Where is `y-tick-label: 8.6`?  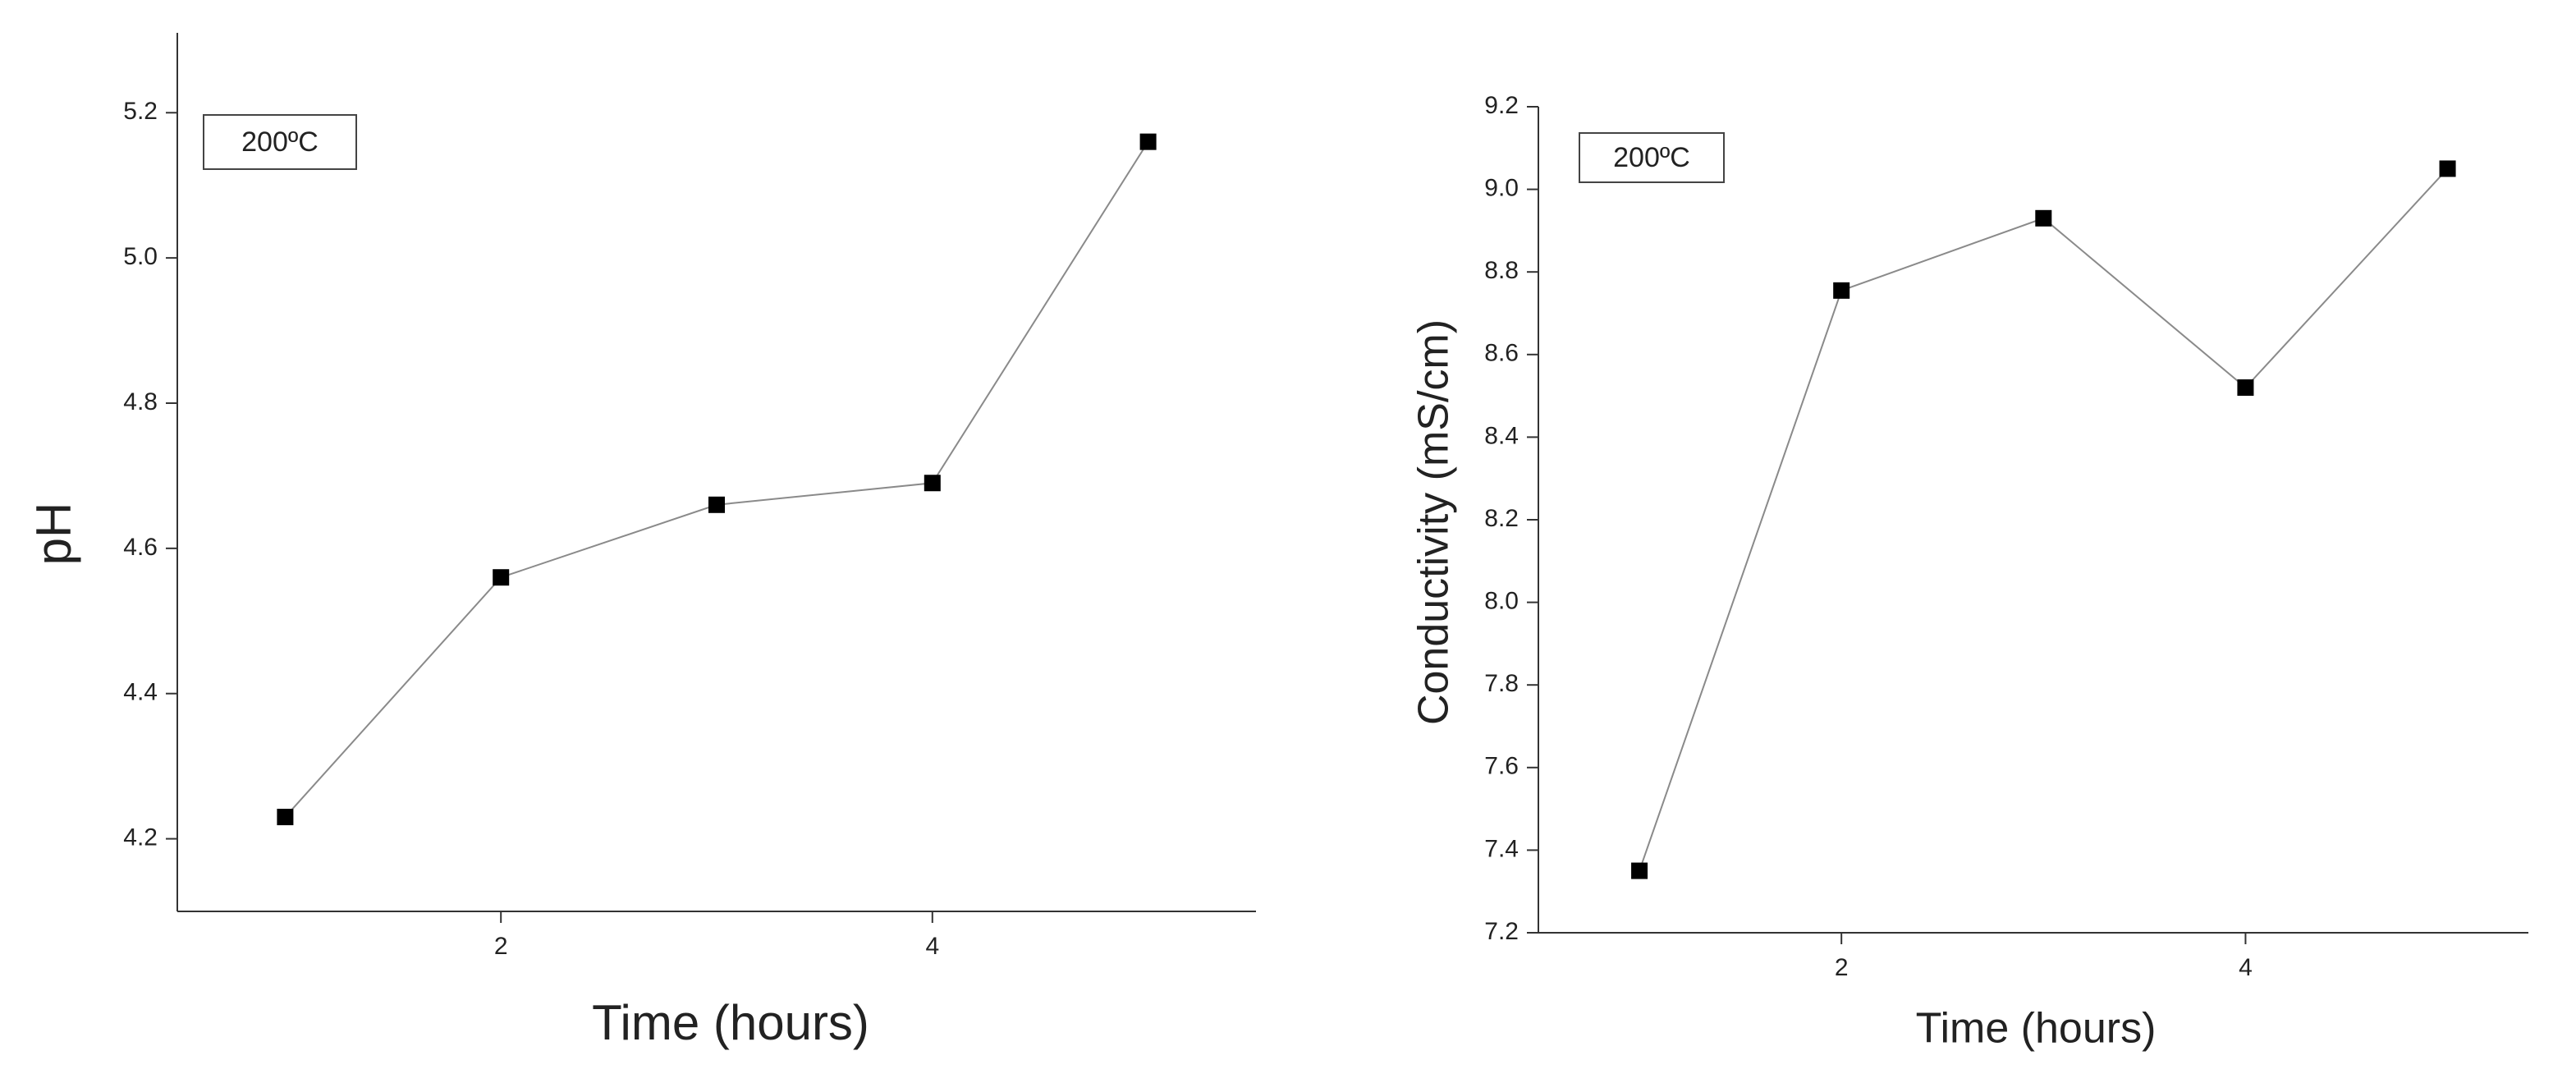 y-tick-label: 8.6 is located at coordinates (1502, 353).